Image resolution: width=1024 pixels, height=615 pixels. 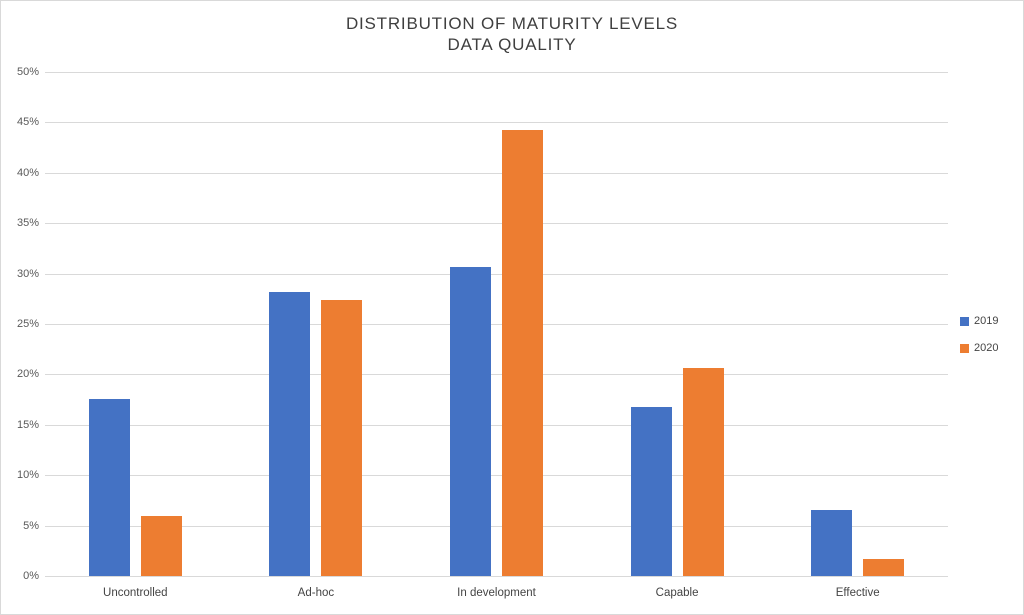 I want to click on bar-2020-capable, so click(x=703, y=472).